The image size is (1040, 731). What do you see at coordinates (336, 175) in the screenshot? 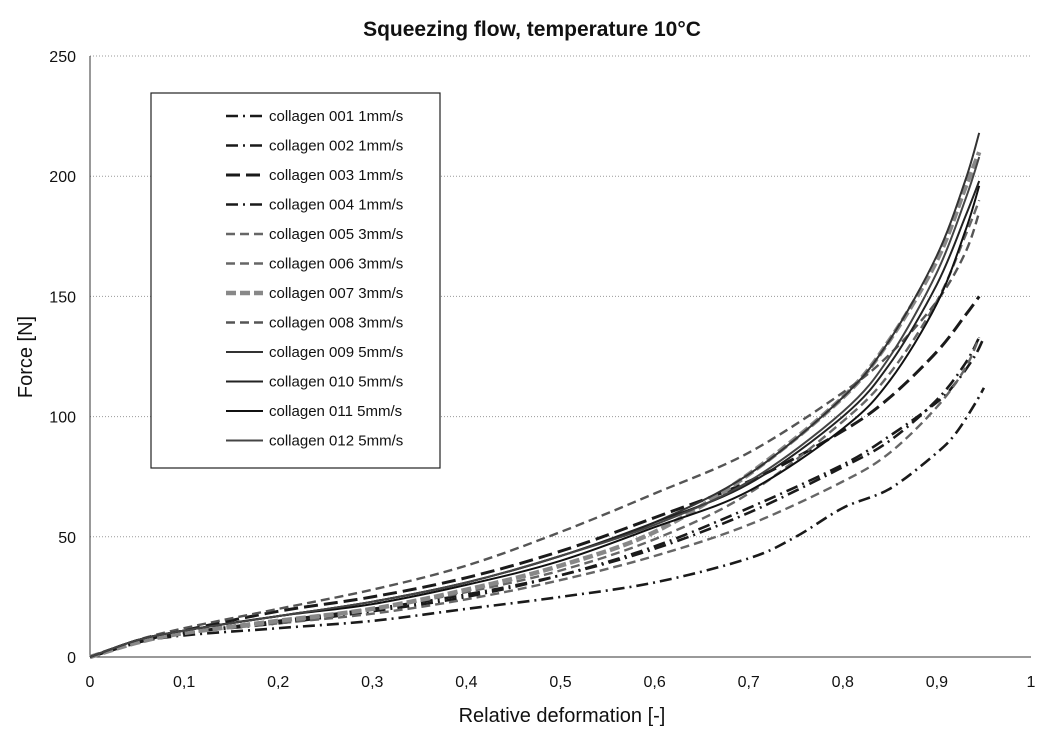
I see `legend-label: collagen 003 1mm/s` at bounding box center [336, 175].